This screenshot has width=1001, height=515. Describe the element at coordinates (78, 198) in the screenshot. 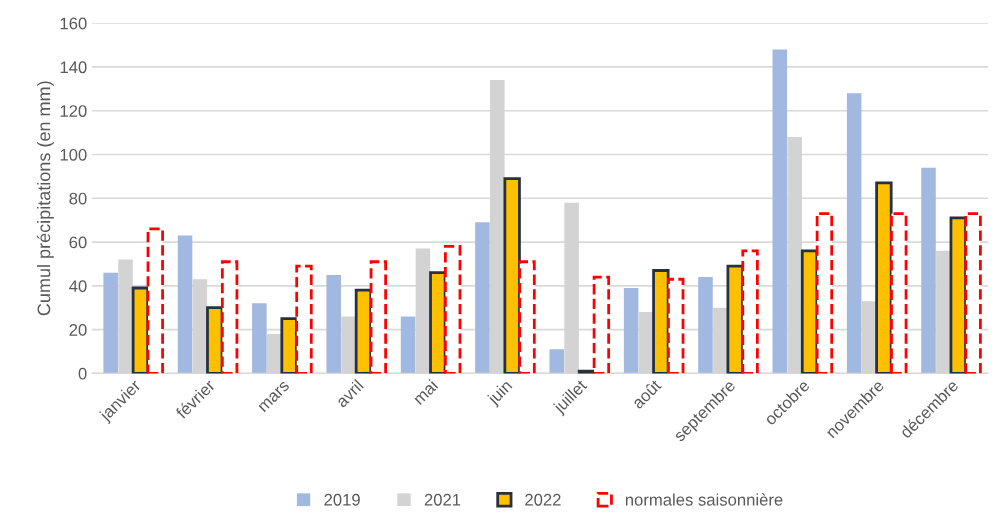

I see `y-tick-label: 80` at that location.